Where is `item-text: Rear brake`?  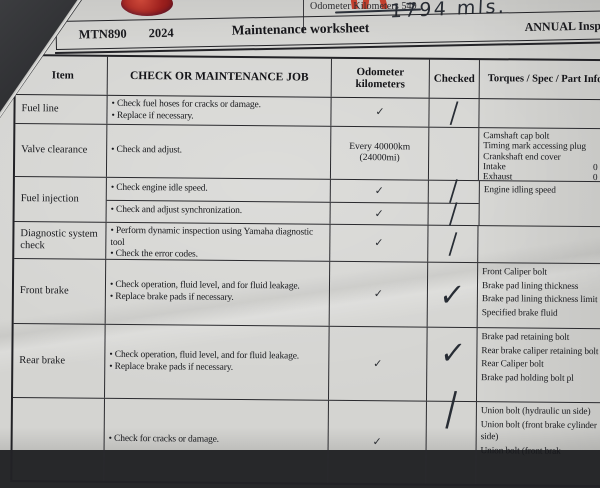
item-text: Rear brake is located at coordinates (42, 360).